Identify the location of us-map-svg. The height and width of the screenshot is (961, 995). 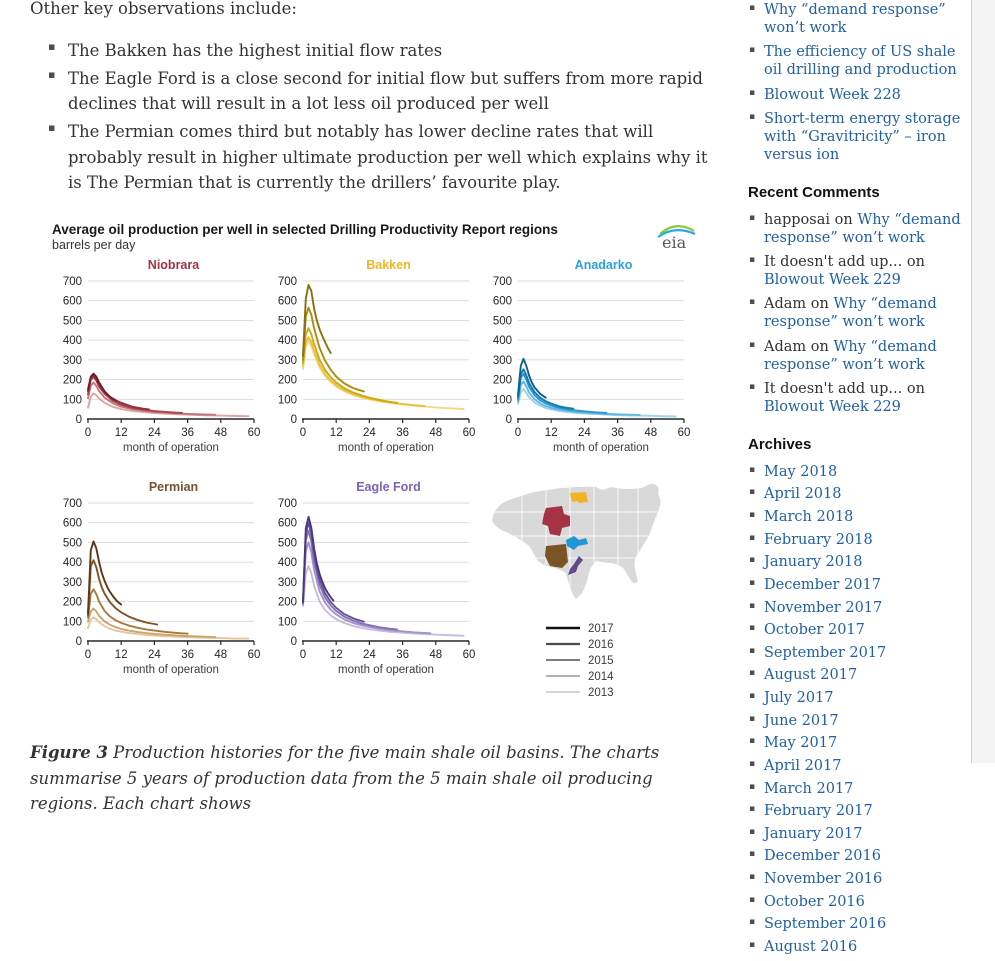
(576, 542).